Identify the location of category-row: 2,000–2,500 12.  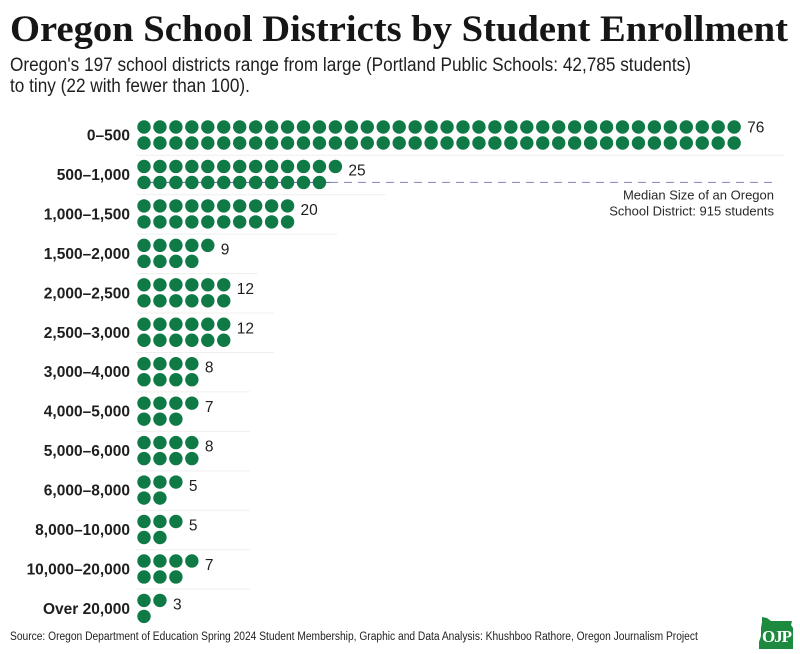
(149, 293).